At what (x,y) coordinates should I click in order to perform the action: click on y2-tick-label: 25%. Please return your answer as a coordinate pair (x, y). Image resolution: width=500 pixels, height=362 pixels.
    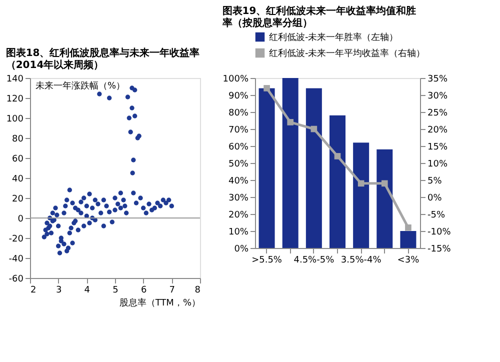
    Looking at the image, I should click on (438, 113).